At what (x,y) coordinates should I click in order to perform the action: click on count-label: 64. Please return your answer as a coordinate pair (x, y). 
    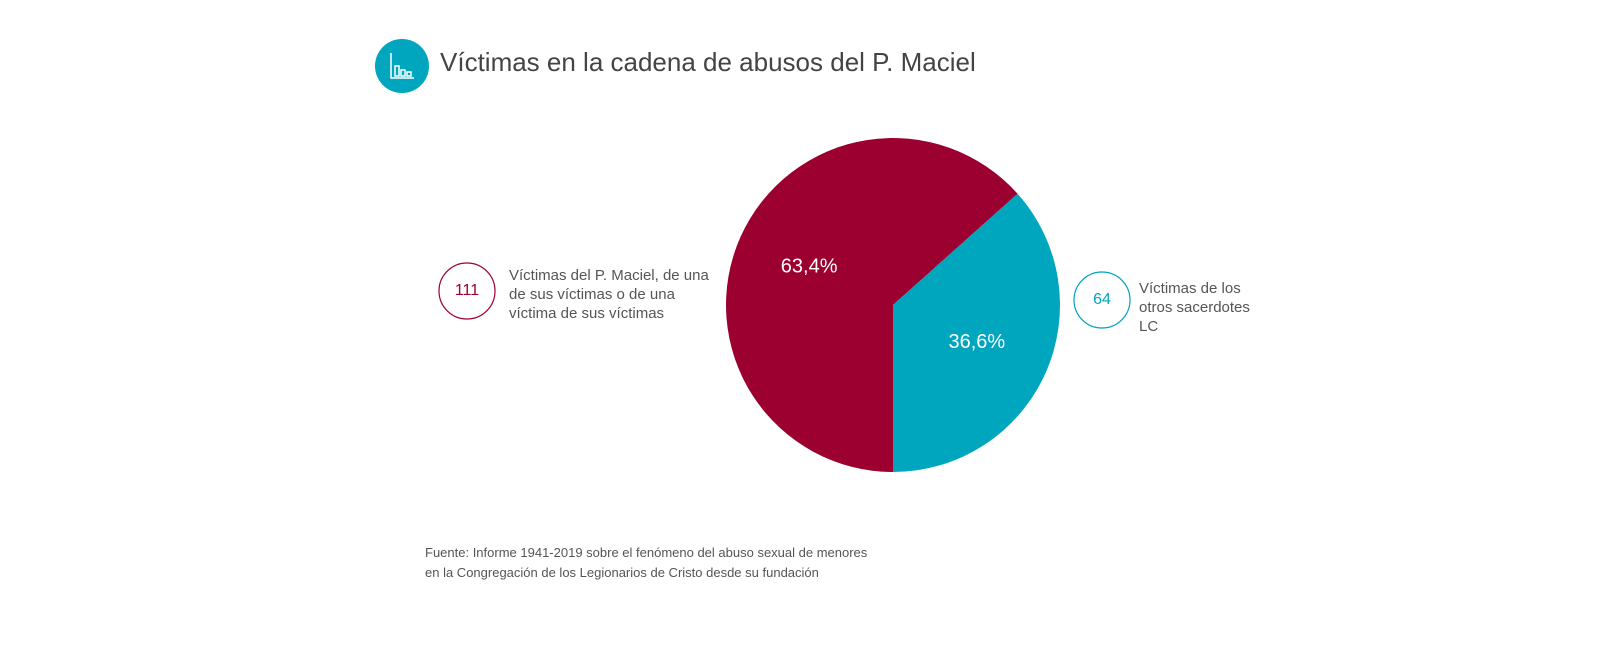
    Looking at the image, I should click on (1102, 299).